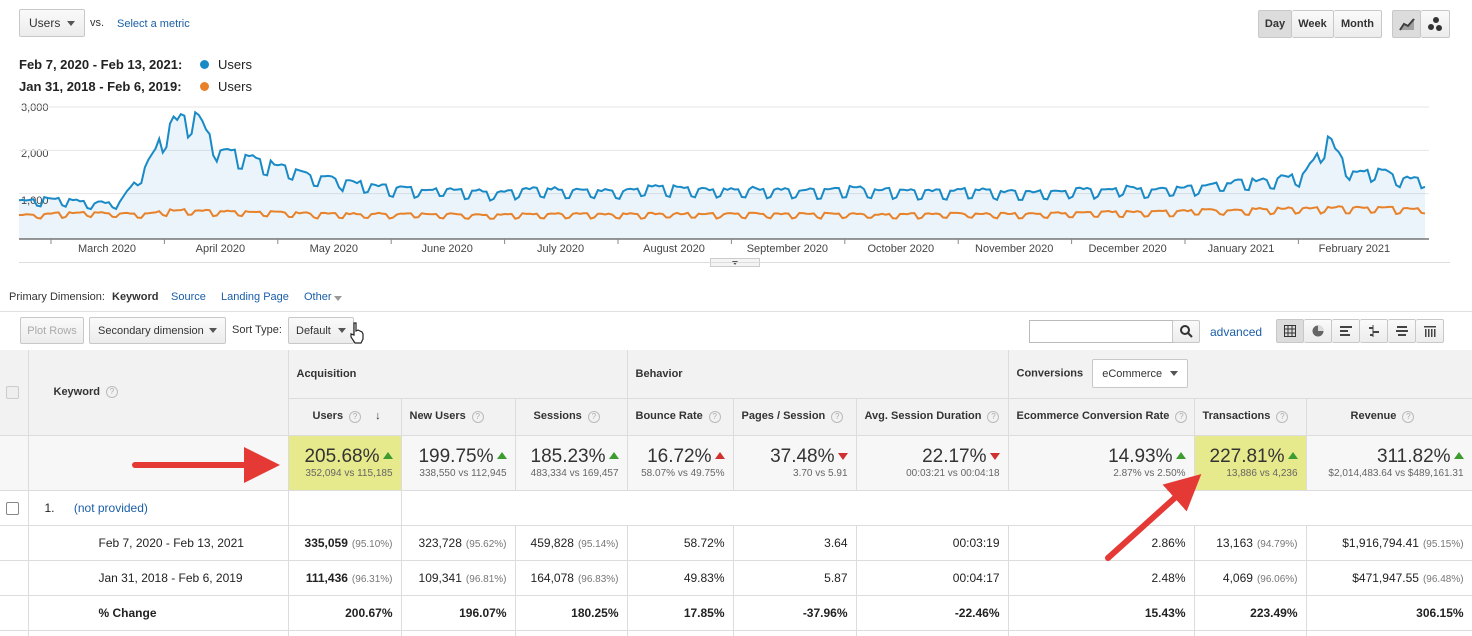 The width and height of the screenshot is (1472, 636). Describe the element at coordinates (345, 578) in the screenshot. I see `table-cell: 111,436 (96.31%)` at that location.